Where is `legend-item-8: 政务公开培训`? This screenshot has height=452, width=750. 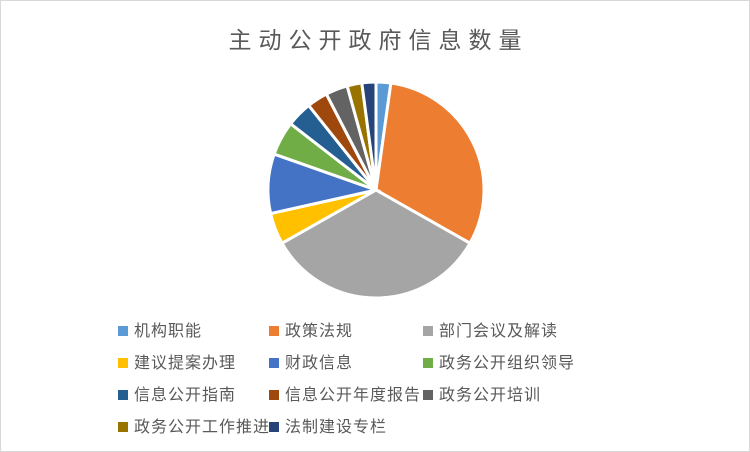
legend-item-8: 政务公开培训 is located at coordinates (482, 395).